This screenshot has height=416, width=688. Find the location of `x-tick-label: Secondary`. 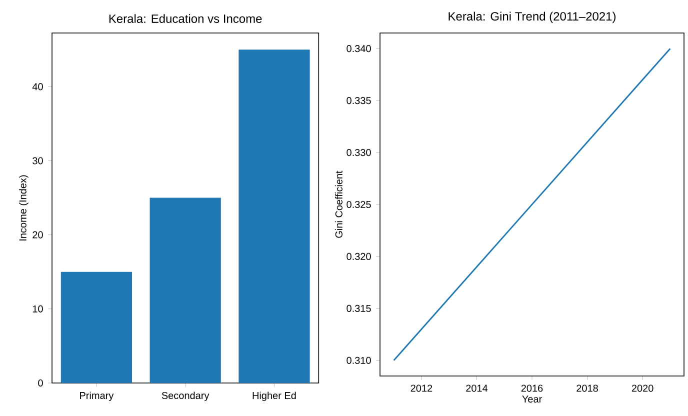

x-tick-label: Secondary is located at coordinates (186, 397).